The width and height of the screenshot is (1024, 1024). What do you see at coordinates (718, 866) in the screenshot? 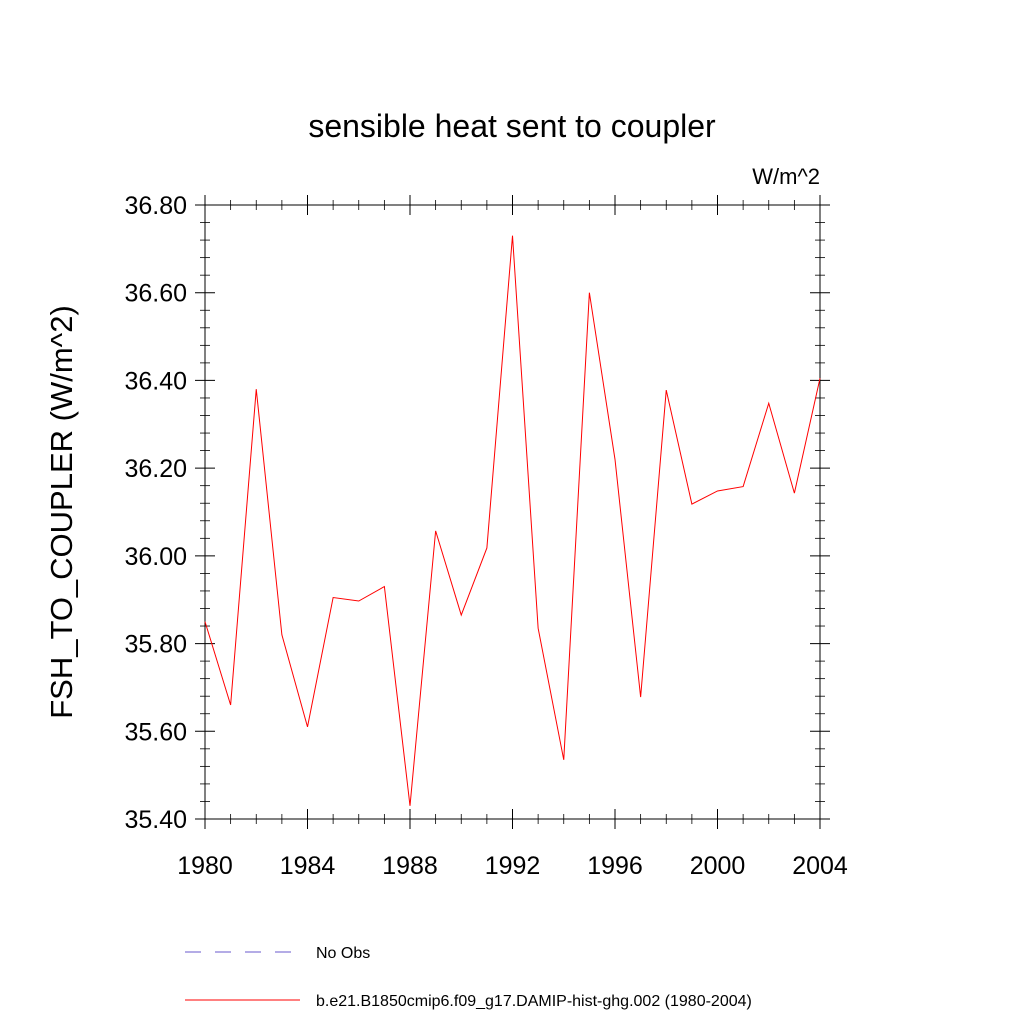
I see `x-tick-label: 2000` at bounding box center [718, 866].